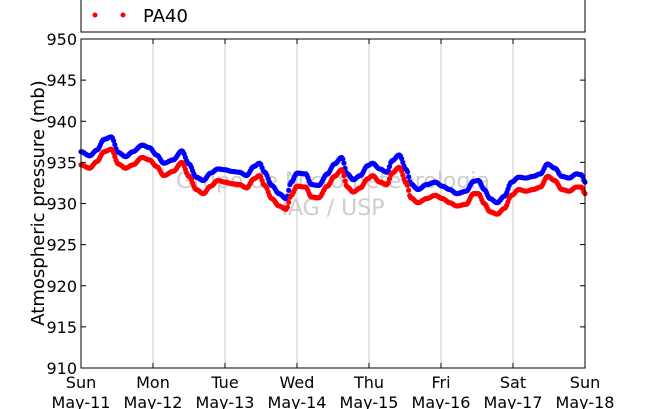  I want to click on x-tick-label-date: May-11, so click(81, 401).